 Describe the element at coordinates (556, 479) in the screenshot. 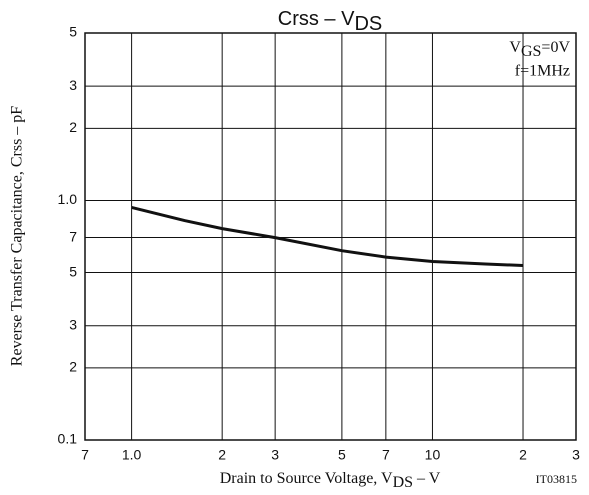

I see `figure-id: IT03815` at that location.